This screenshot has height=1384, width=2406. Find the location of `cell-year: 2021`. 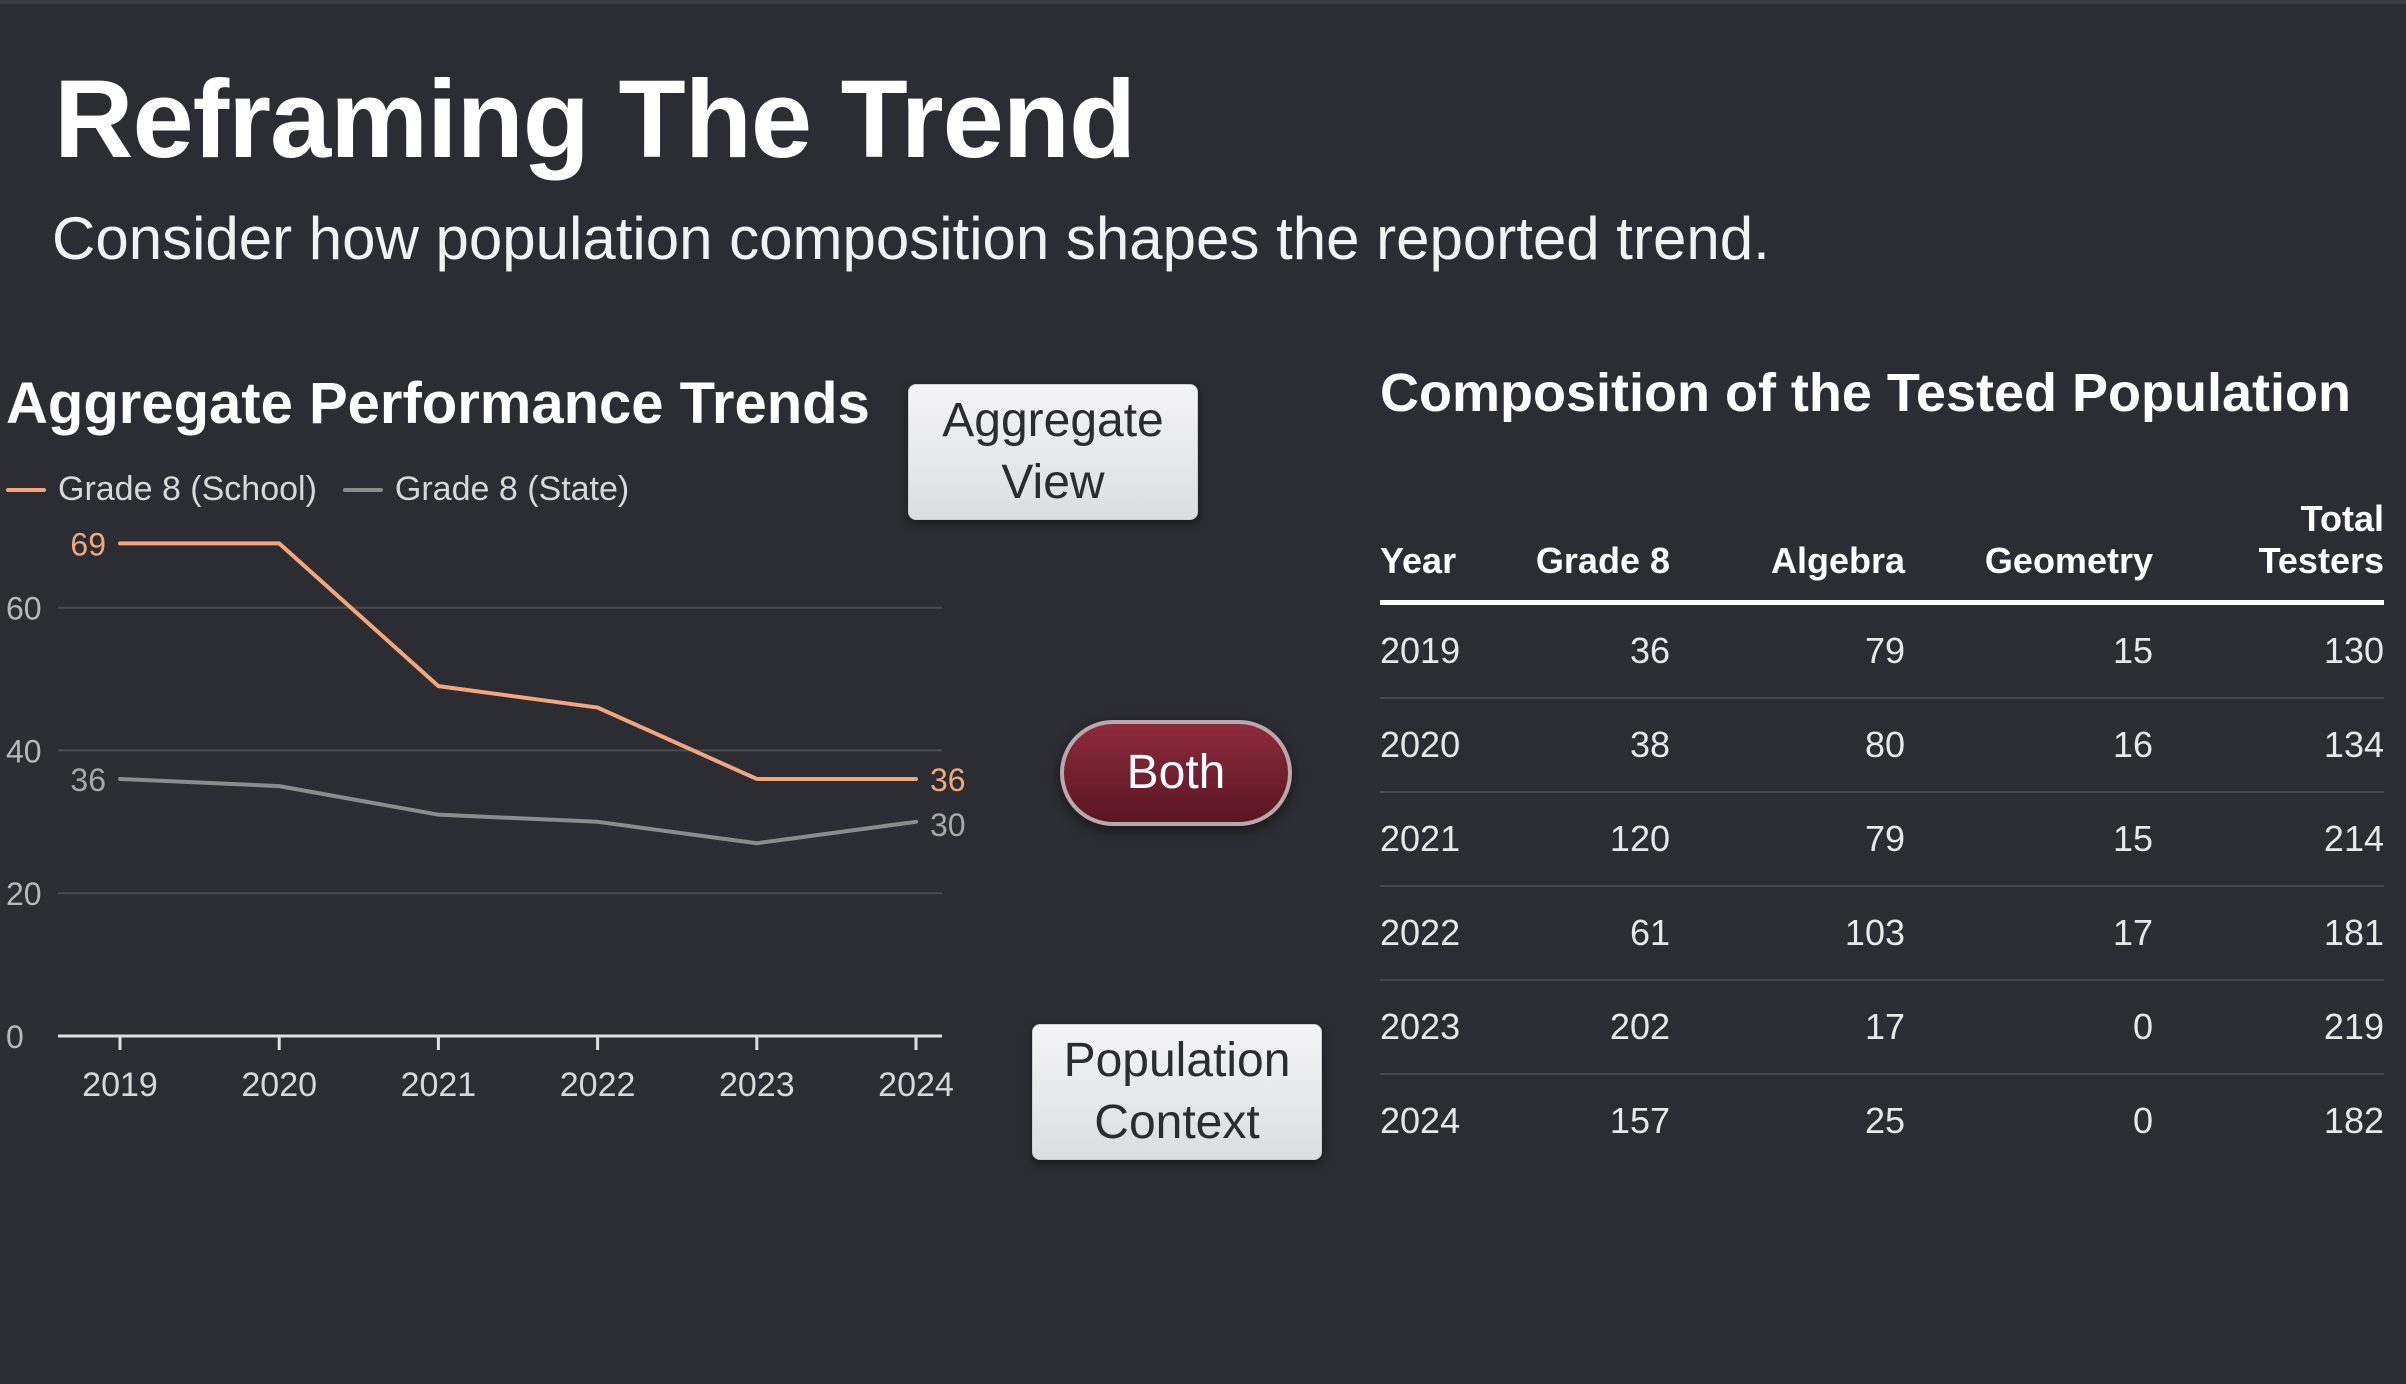

cell-year: 2021 is located at coordinates (1455, 839).